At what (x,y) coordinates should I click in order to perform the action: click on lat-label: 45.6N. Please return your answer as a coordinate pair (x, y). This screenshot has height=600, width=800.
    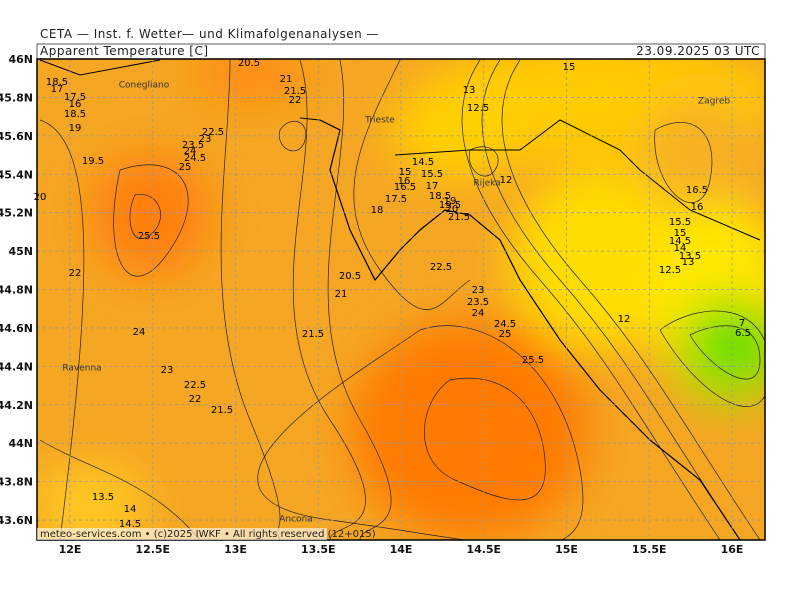
    Looking at the image, I should click on (16, 136).